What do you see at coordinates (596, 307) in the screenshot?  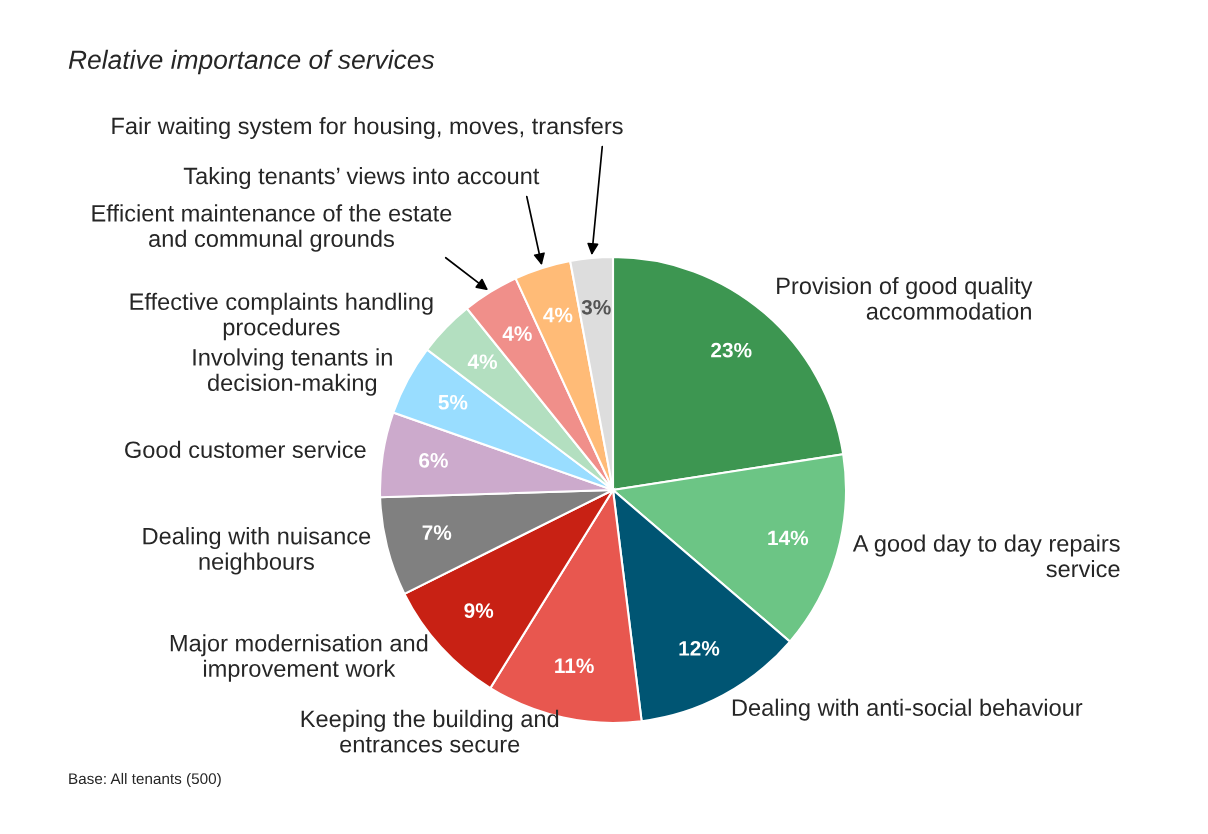 I see `data-label: 3%` at bounding box center [596, 307].